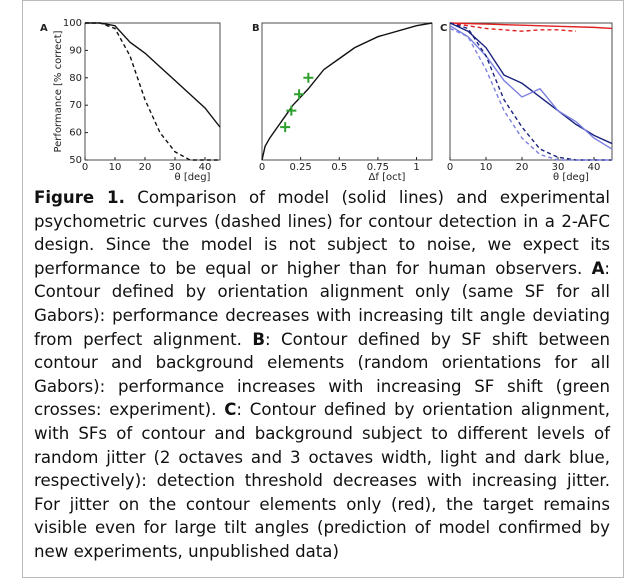 The height and width of the screenshot is (580, 626). I want to click on panel-label: B, so click(256, 28).